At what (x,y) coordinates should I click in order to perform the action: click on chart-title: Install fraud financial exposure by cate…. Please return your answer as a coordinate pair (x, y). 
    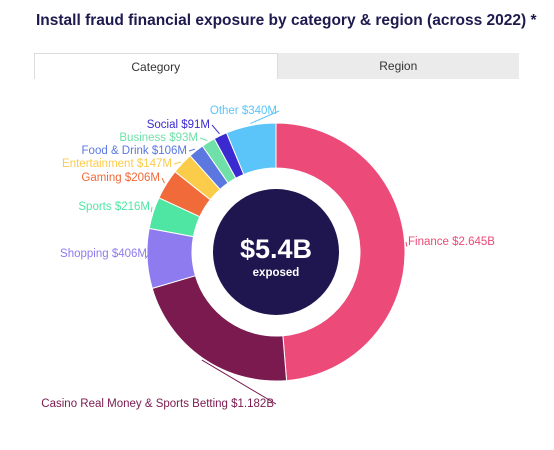
    Looking at the image, I should click on (286, 20).